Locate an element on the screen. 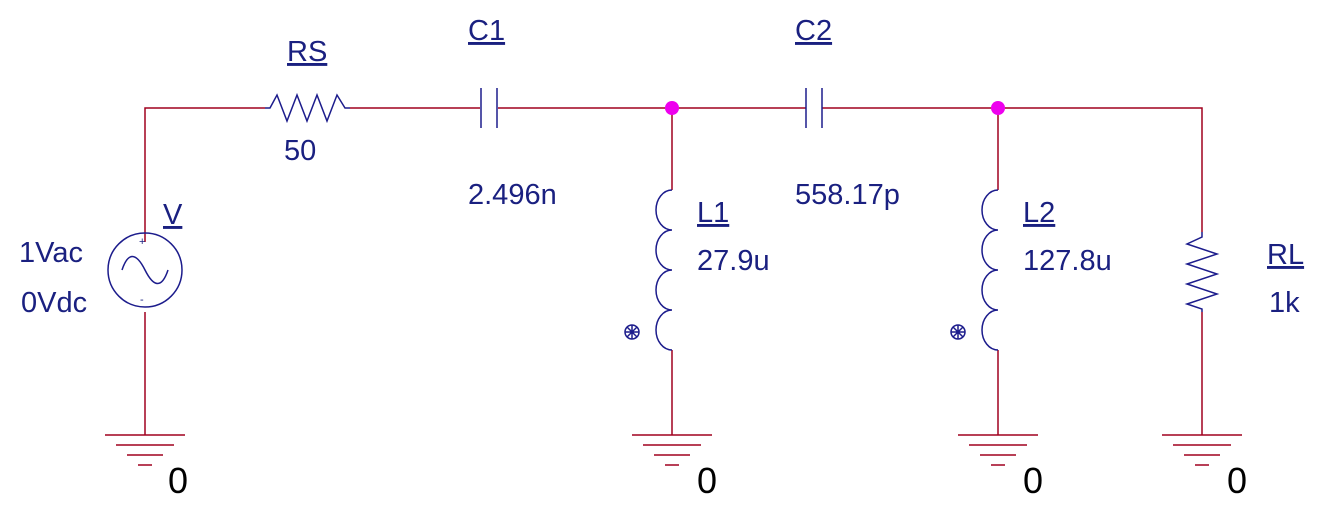 This screenshot has width=1320, height=529. junction-node2 is located at coordinates (998, 108).